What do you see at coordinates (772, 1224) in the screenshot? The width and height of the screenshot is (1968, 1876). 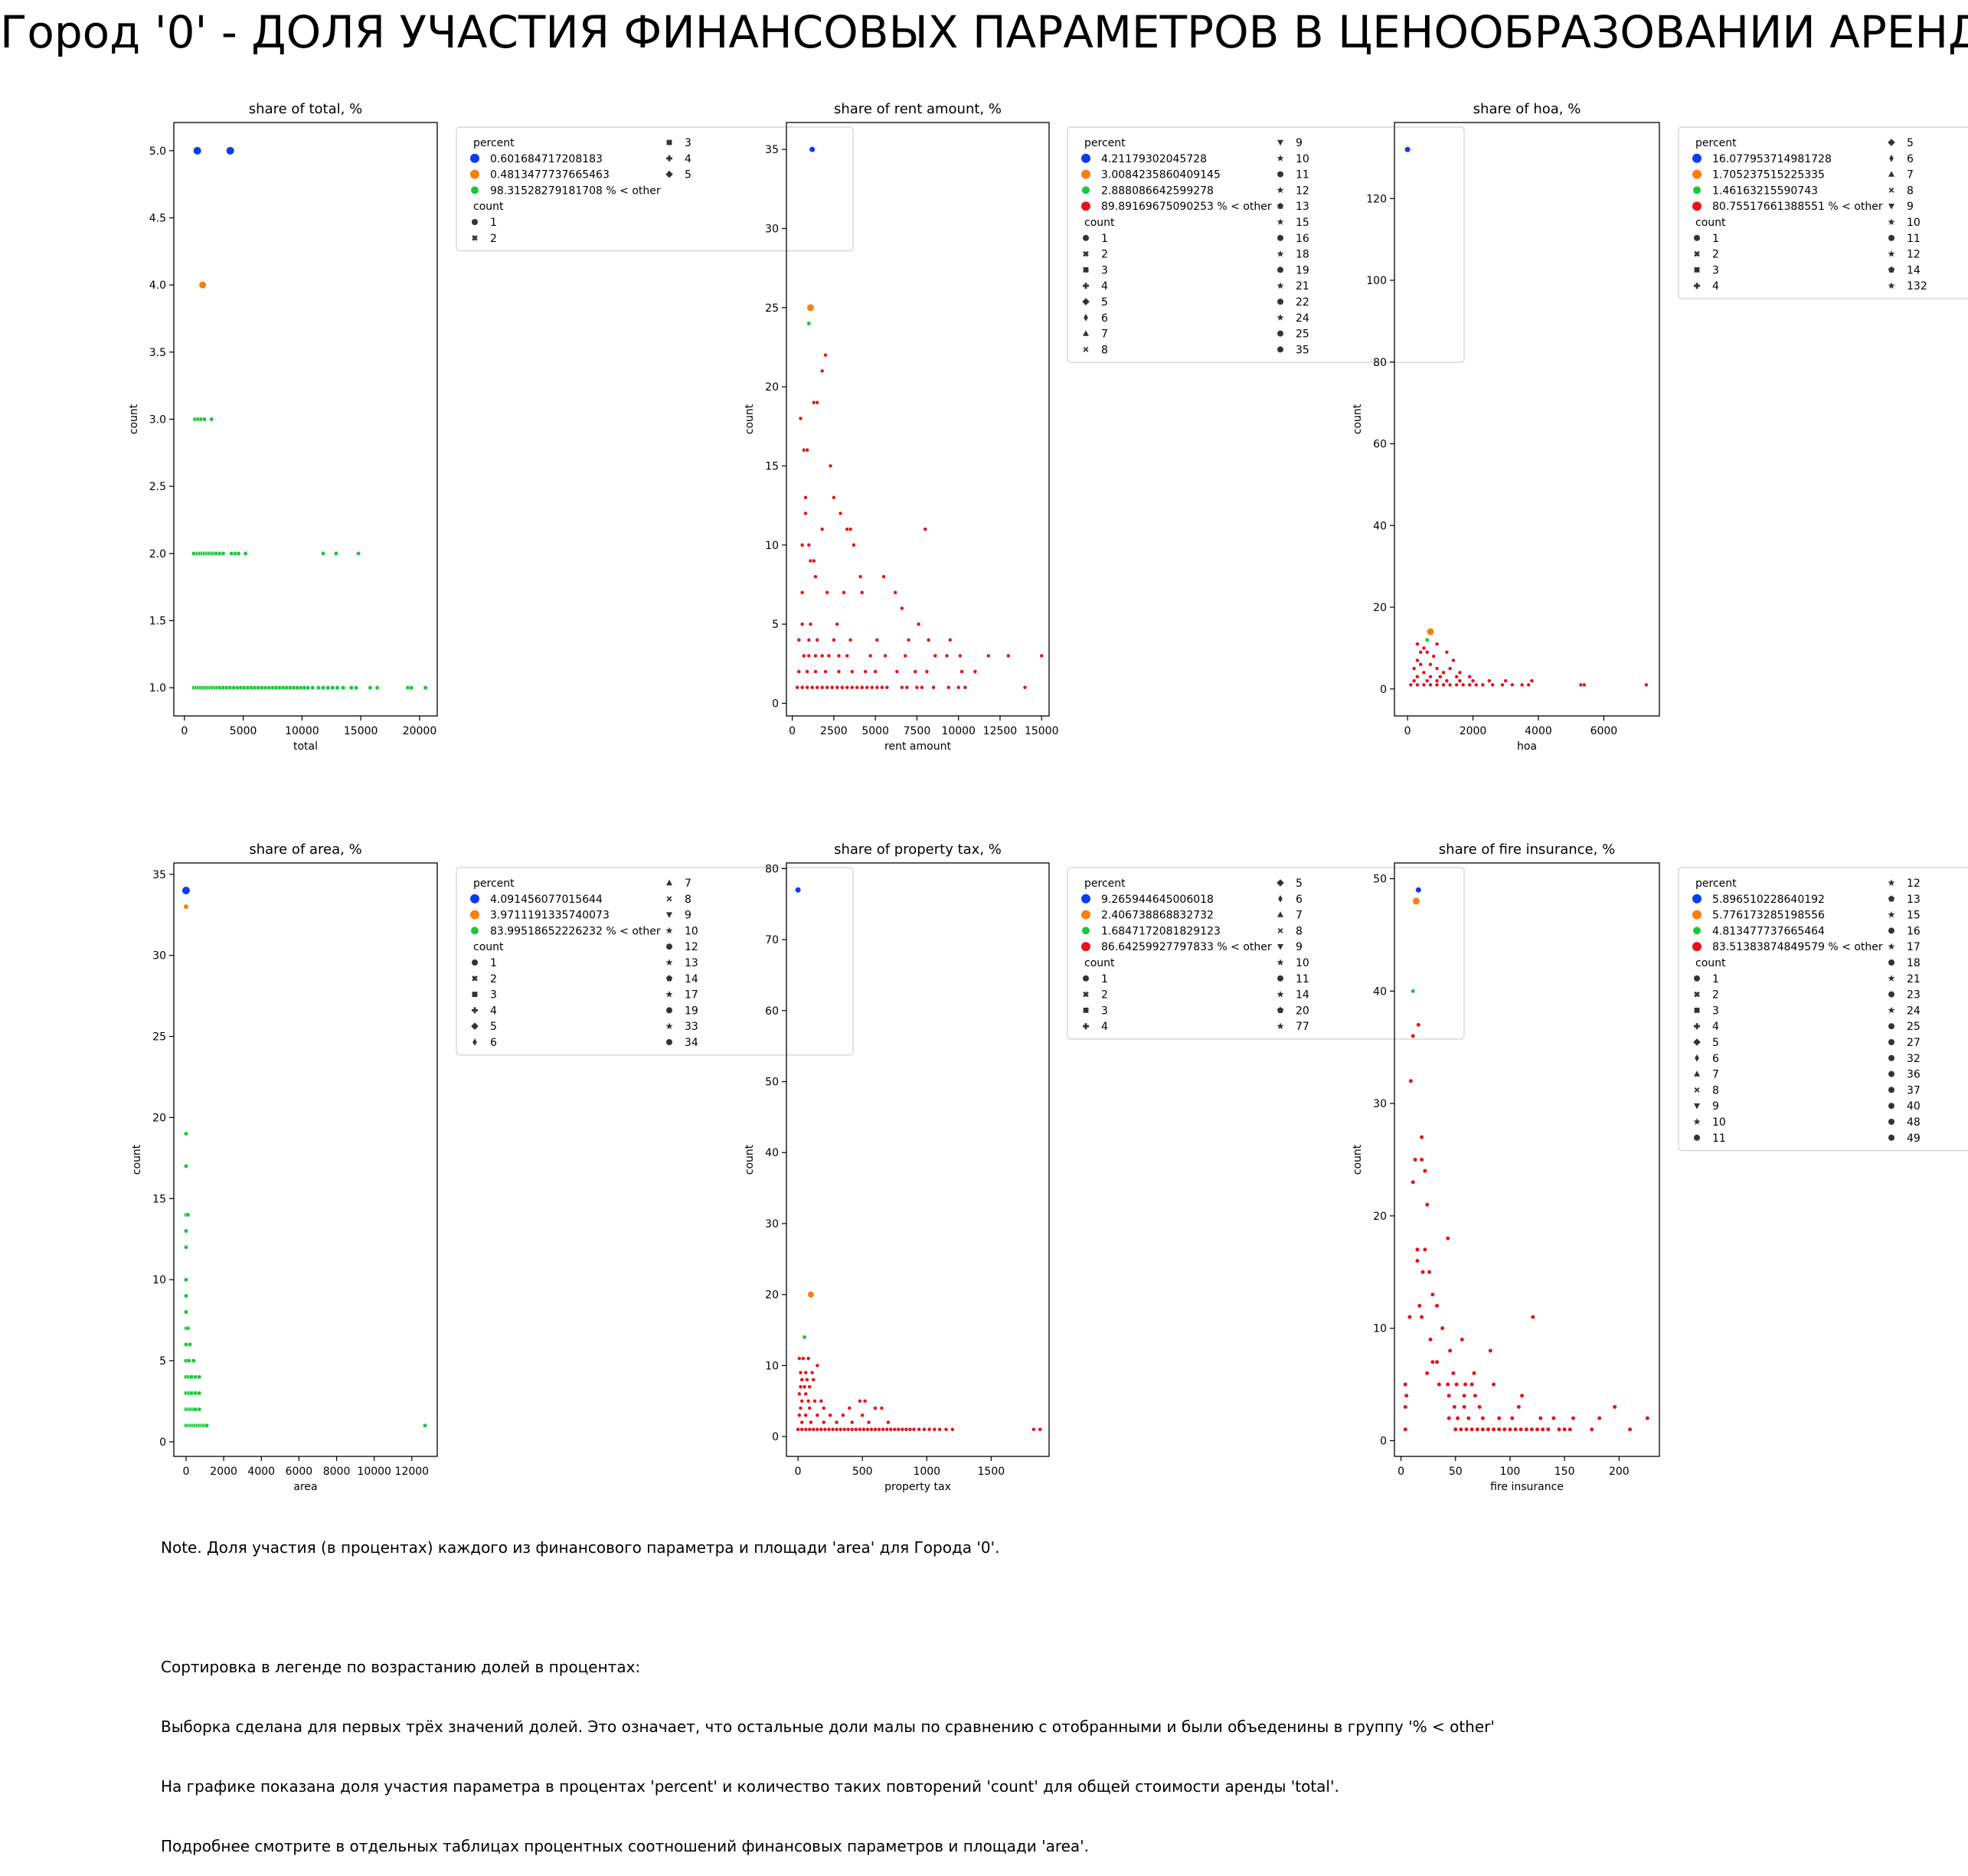 I see `y-tick-label: 30` at bounding box center [772, 1224].